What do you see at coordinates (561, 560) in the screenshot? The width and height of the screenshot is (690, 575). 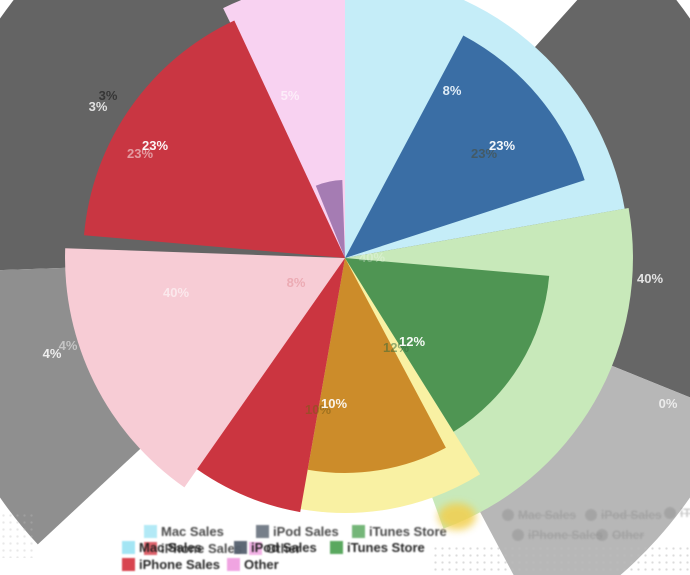 I see `dotted-texture-bottom-right` at bounding box center [561, 560].